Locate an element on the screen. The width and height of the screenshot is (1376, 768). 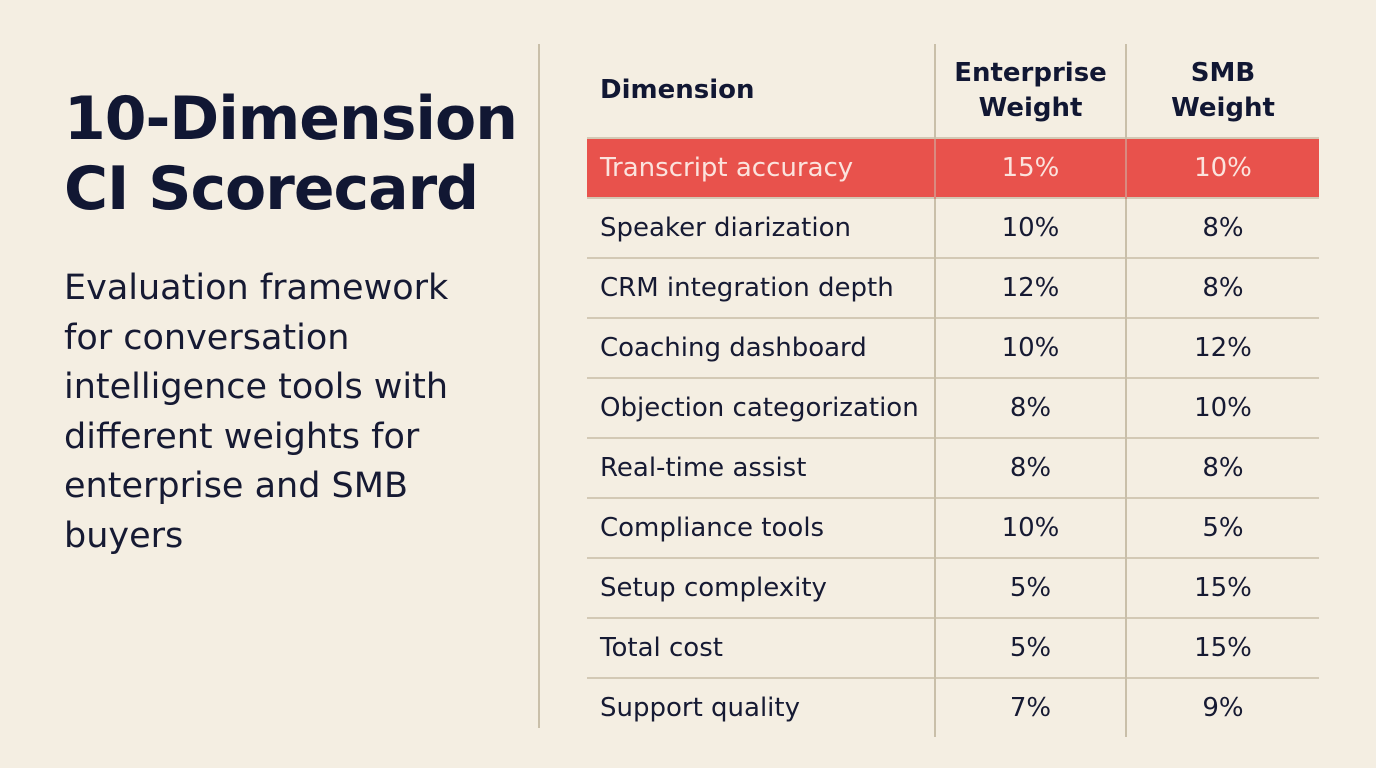
header-enterprise-line-1: Enterprise is located at coordinates (1030, 72).